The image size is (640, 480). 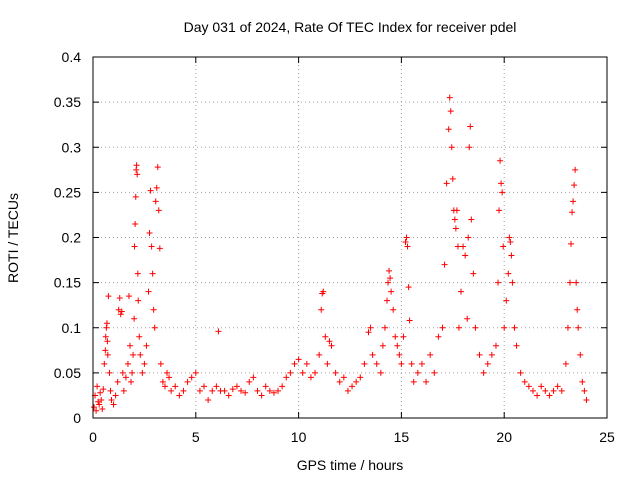 I want to click on y-tick-label: 0.3, so click(x=72, y=147).